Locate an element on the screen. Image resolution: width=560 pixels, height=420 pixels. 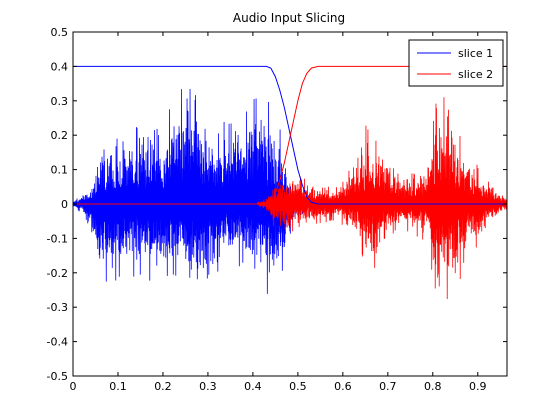
x-tick-label: 0.9 is located at coordinates (478, 386).